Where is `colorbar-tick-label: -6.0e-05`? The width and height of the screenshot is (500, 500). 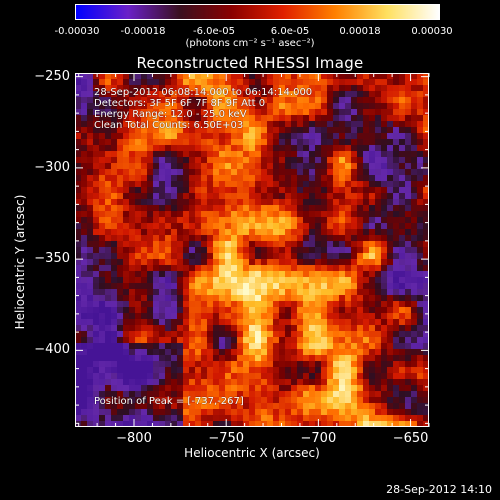 colorbar-tick-label: -6.0e-05 is located at coordinates (214, 31).